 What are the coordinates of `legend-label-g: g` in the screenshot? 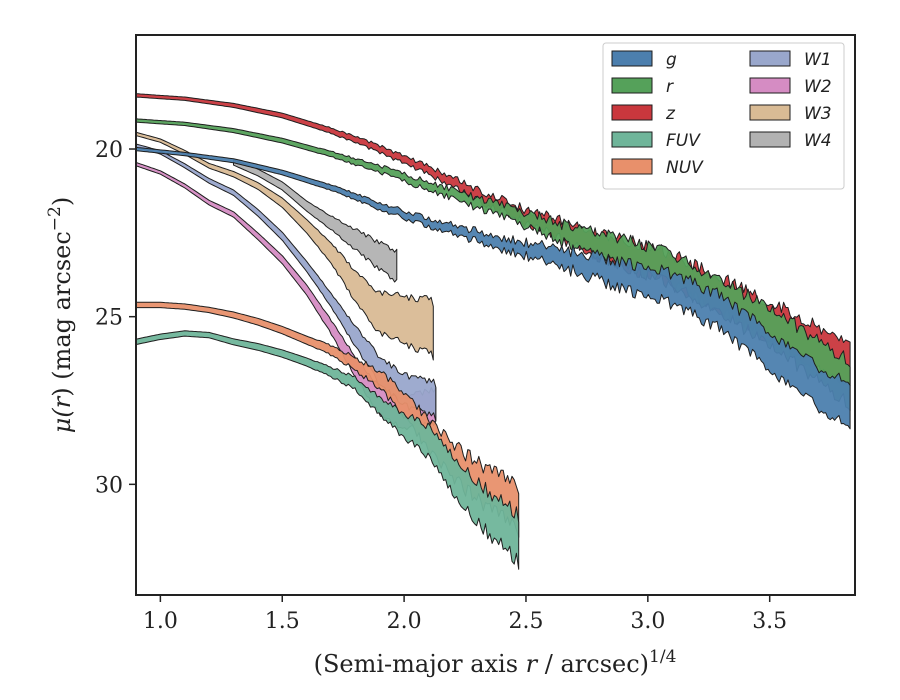 It's located at (671, 60).